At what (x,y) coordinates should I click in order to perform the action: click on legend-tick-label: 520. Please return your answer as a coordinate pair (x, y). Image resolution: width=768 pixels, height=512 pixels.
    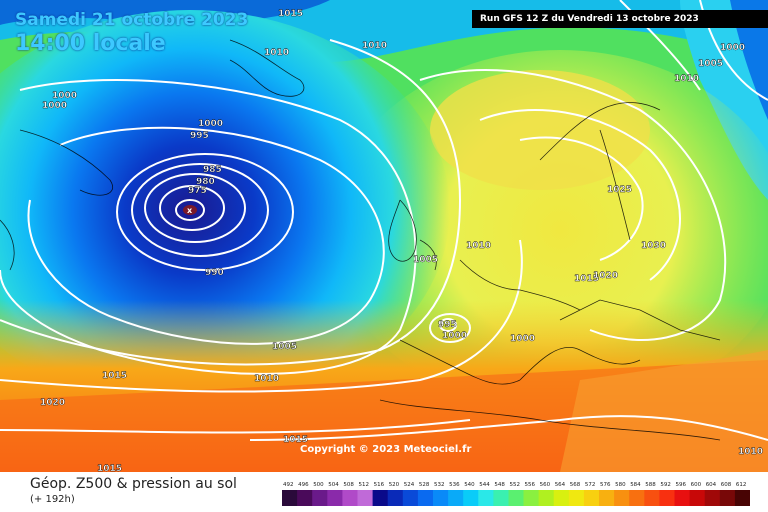
    Looking at the image, I should click on (394, 485).